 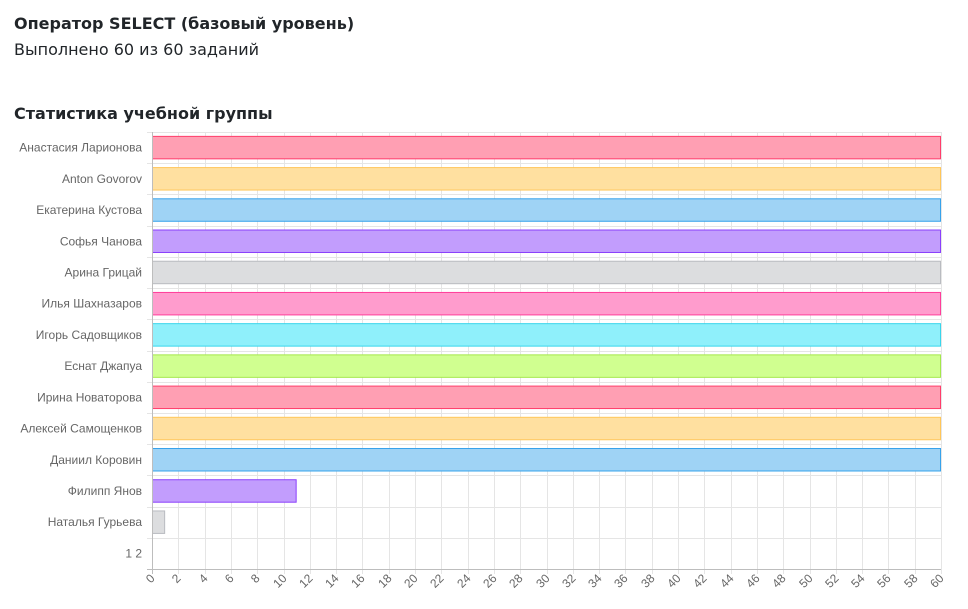 What do you see at coordinates (779, 581) in the screenshot?
I see `x-tick-label: 48` at bounding box center [779, 581].